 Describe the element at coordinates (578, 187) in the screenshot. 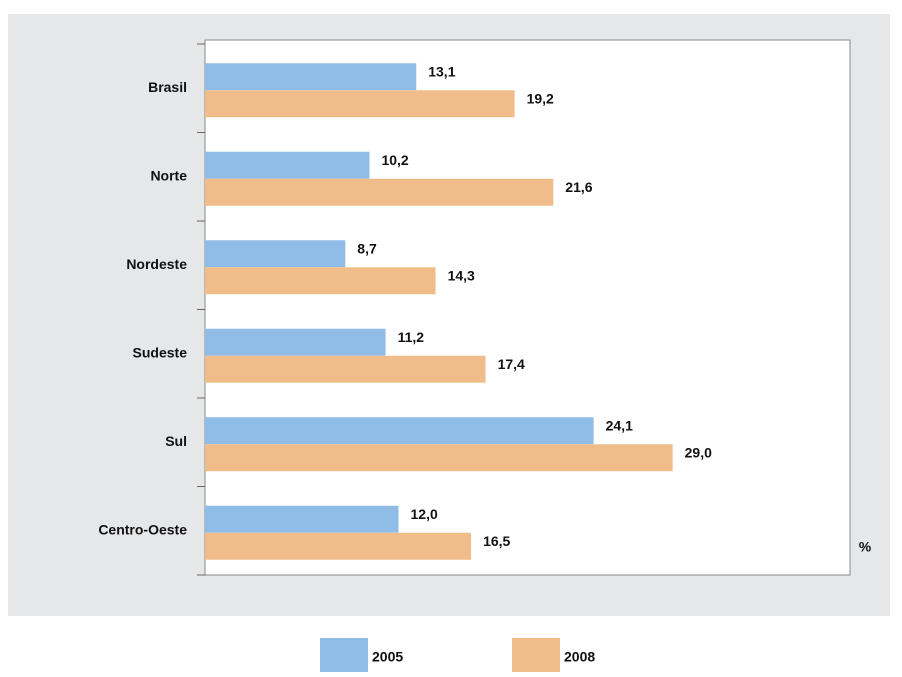

I see `data-label: 21,6` at that location.